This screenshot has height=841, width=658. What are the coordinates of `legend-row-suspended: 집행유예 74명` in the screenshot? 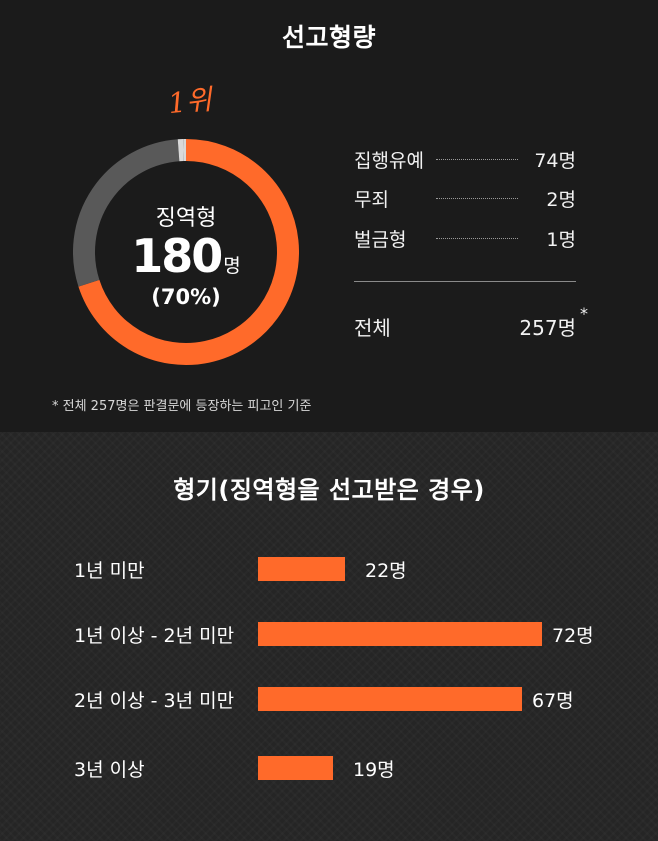 It's located at (465, 159).